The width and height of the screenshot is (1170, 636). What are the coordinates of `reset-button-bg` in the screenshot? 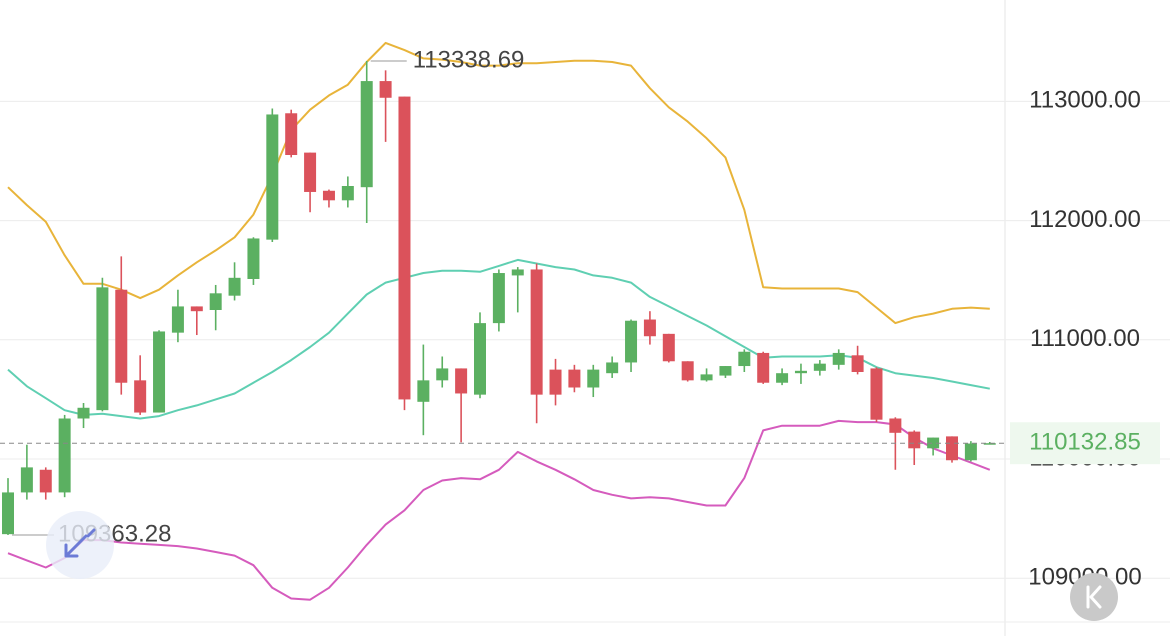 It's located at (80, 545).